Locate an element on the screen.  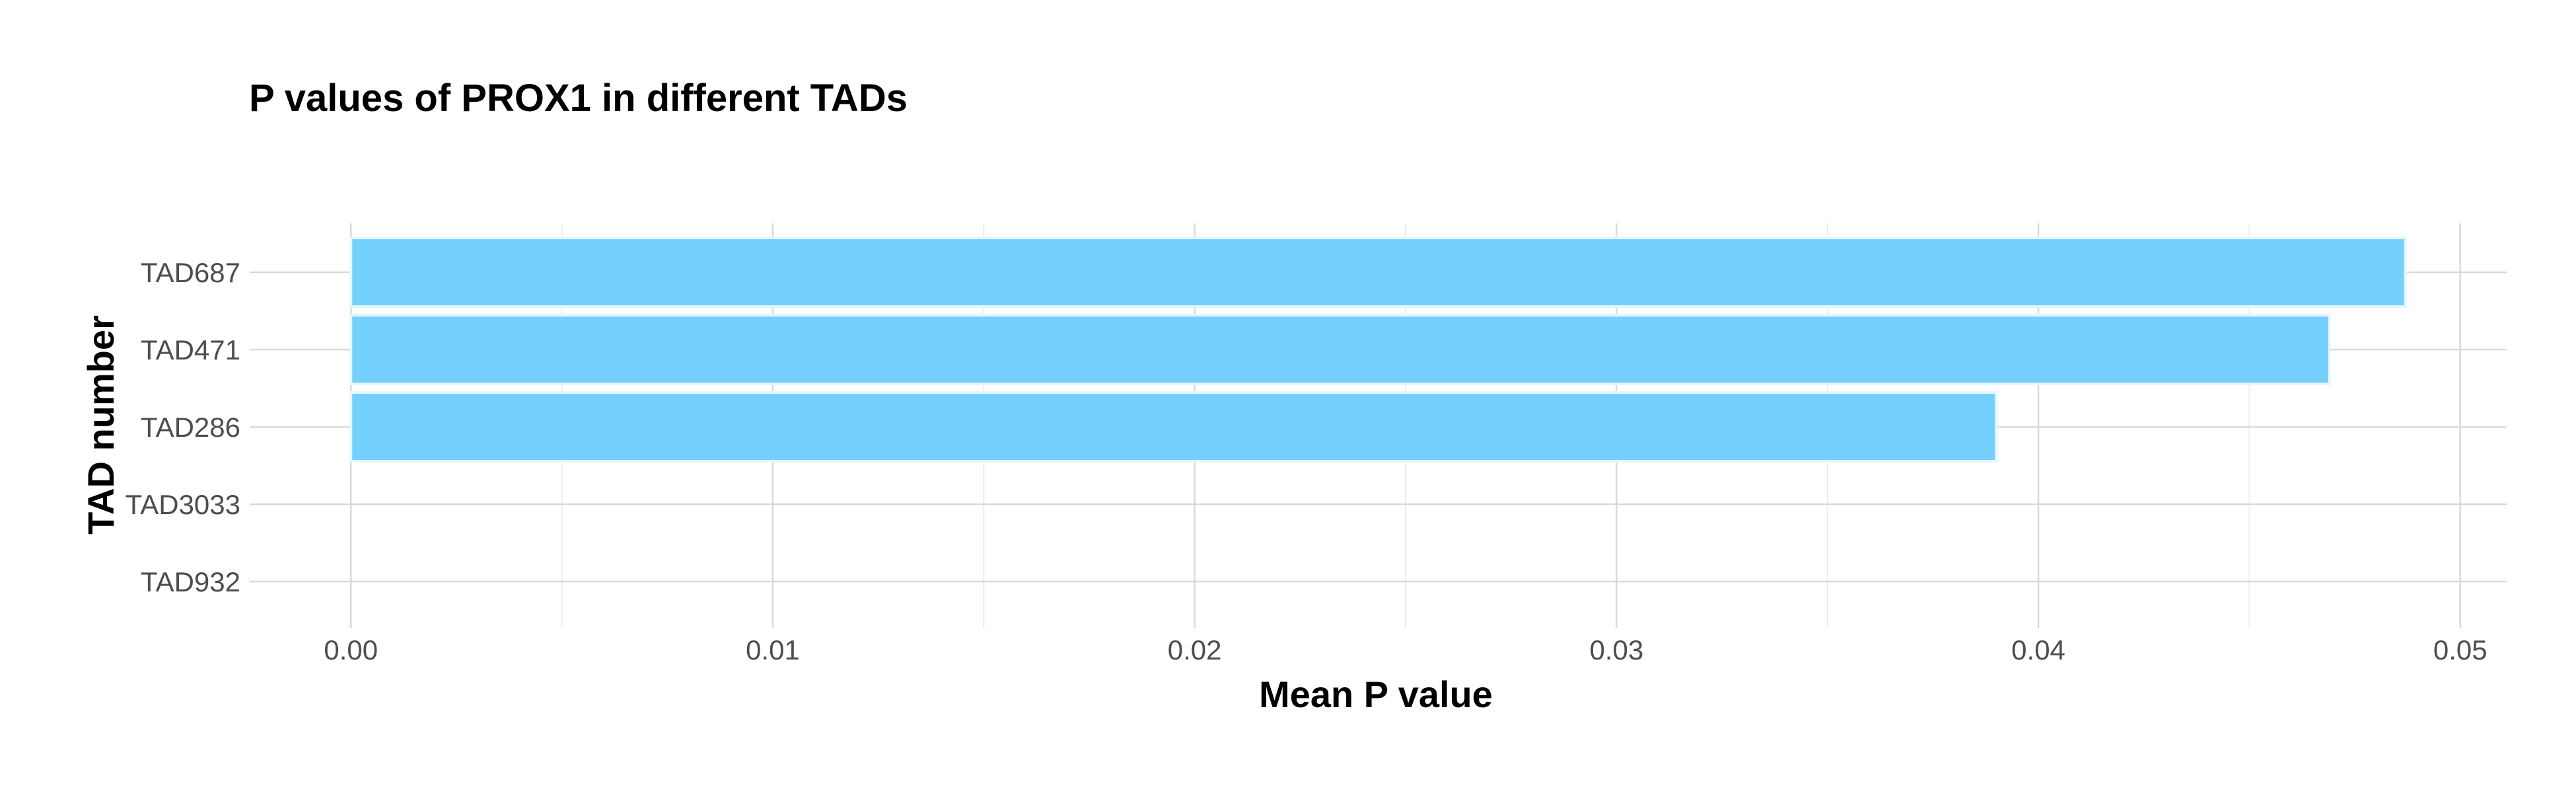
y-tick-label: TAD687 is located at coordinates (190, 273).